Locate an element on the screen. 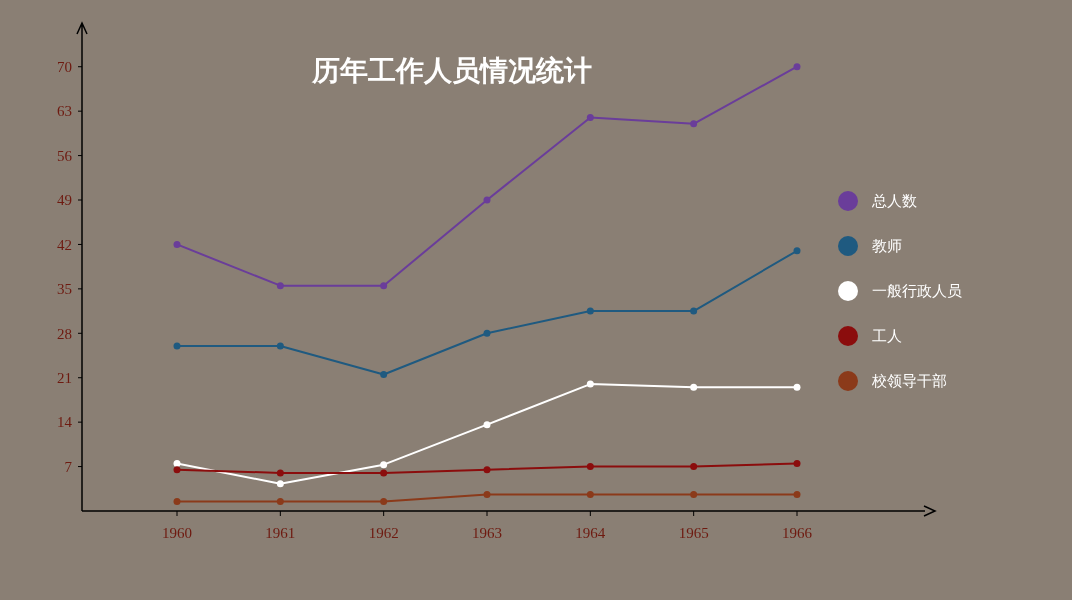 The width and height of the screenshot is (1072, 600). y-tick-label: 63 is located at coordinates (64, 111).